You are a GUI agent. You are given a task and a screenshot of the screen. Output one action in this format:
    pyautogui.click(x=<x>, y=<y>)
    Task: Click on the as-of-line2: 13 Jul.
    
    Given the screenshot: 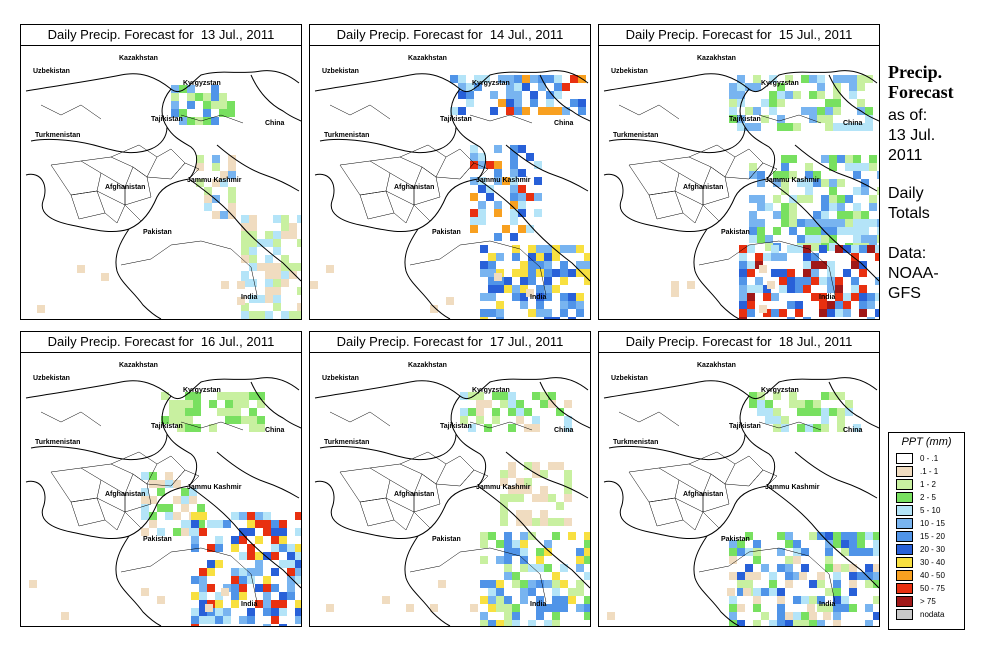 What is the action you would take?
    pyautogui.click(x=912, y=135)
    